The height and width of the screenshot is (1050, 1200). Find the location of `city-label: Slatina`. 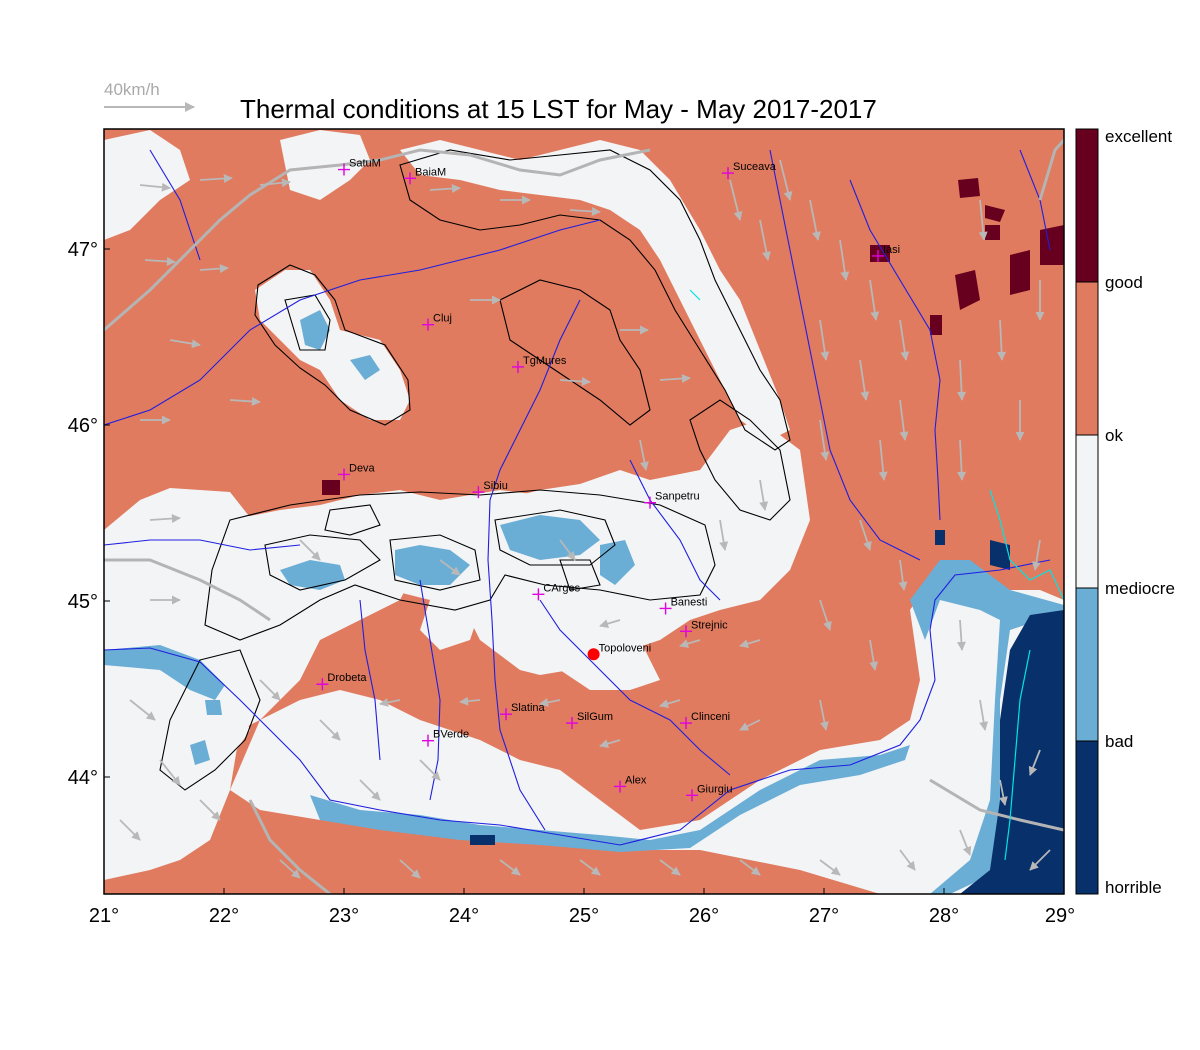

city-label: Slatina is located at coordinates (528, 708).